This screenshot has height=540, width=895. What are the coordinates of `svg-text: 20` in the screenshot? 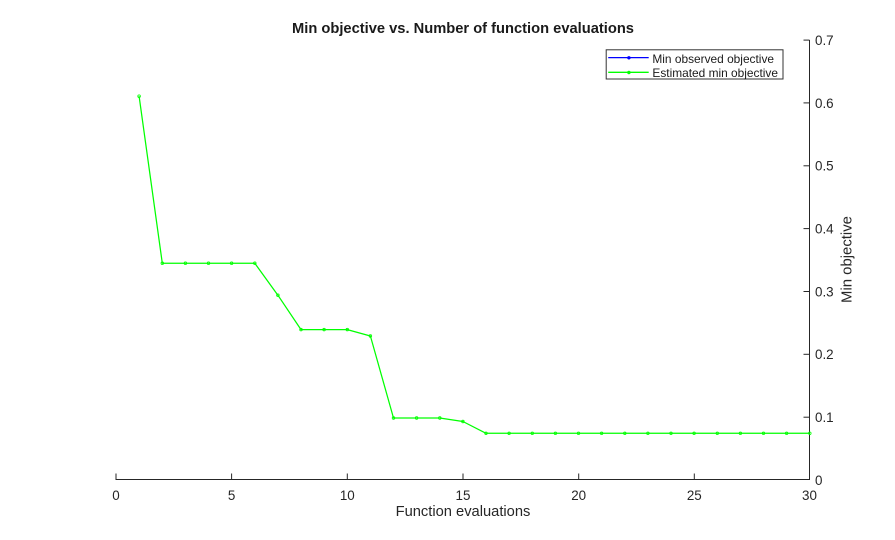 It's located at (578, 495).